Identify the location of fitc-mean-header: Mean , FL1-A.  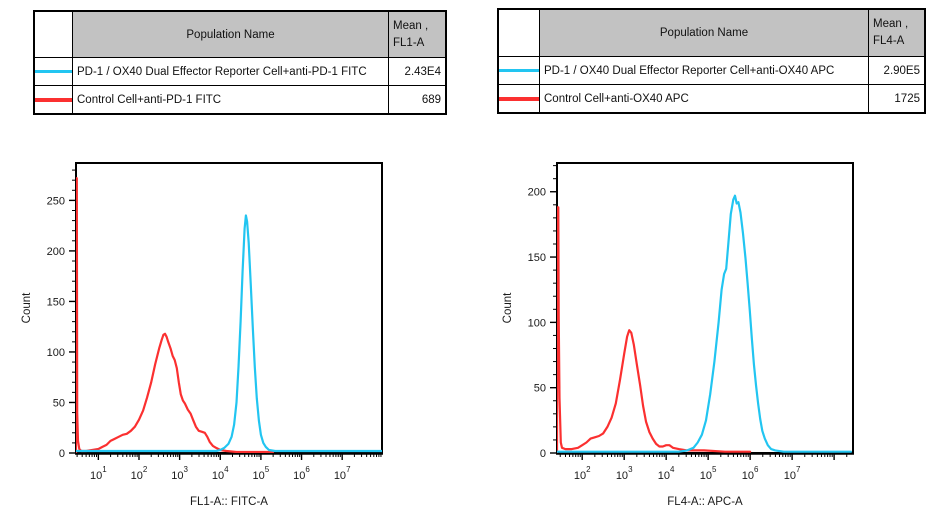
(416, 34).